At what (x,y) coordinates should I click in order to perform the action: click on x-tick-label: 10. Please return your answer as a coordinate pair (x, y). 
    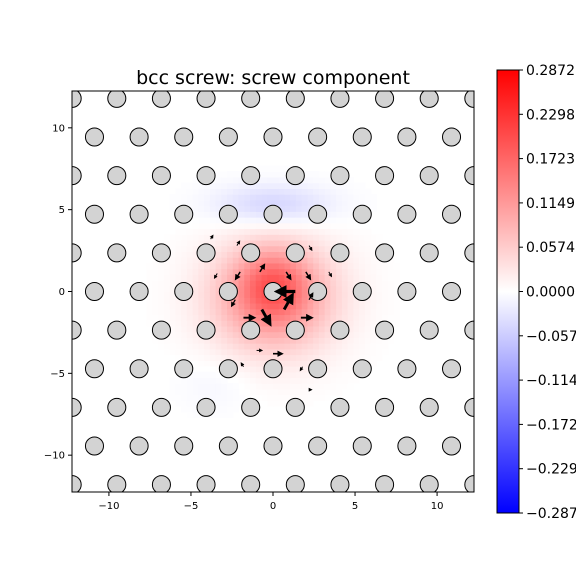
    Looking at the image, I should click on (437, 506).